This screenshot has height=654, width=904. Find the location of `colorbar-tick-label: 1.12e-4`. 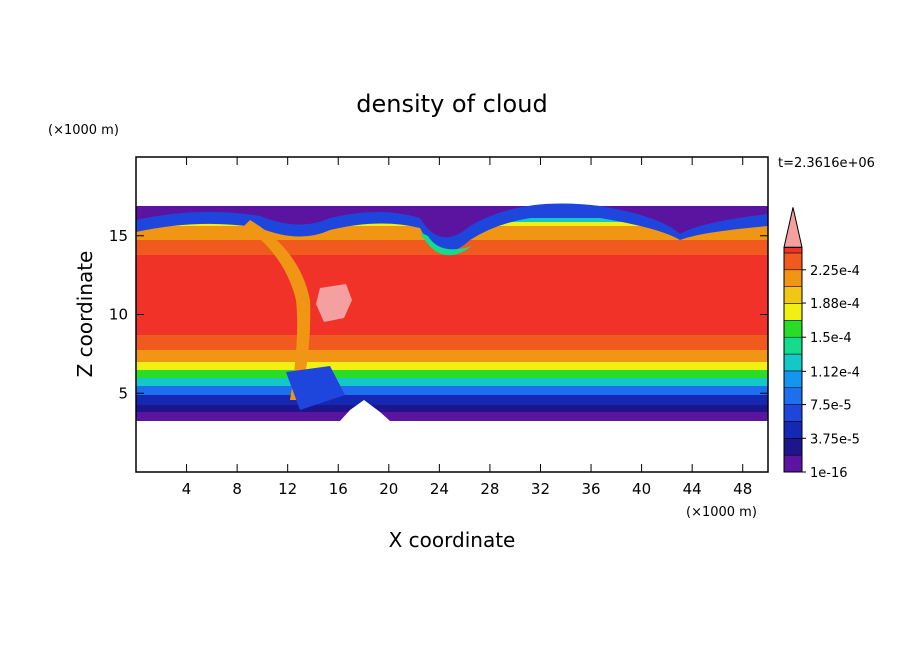

colorbar-tick-label: 1.12e-4 is located at coordinates (835, 372).